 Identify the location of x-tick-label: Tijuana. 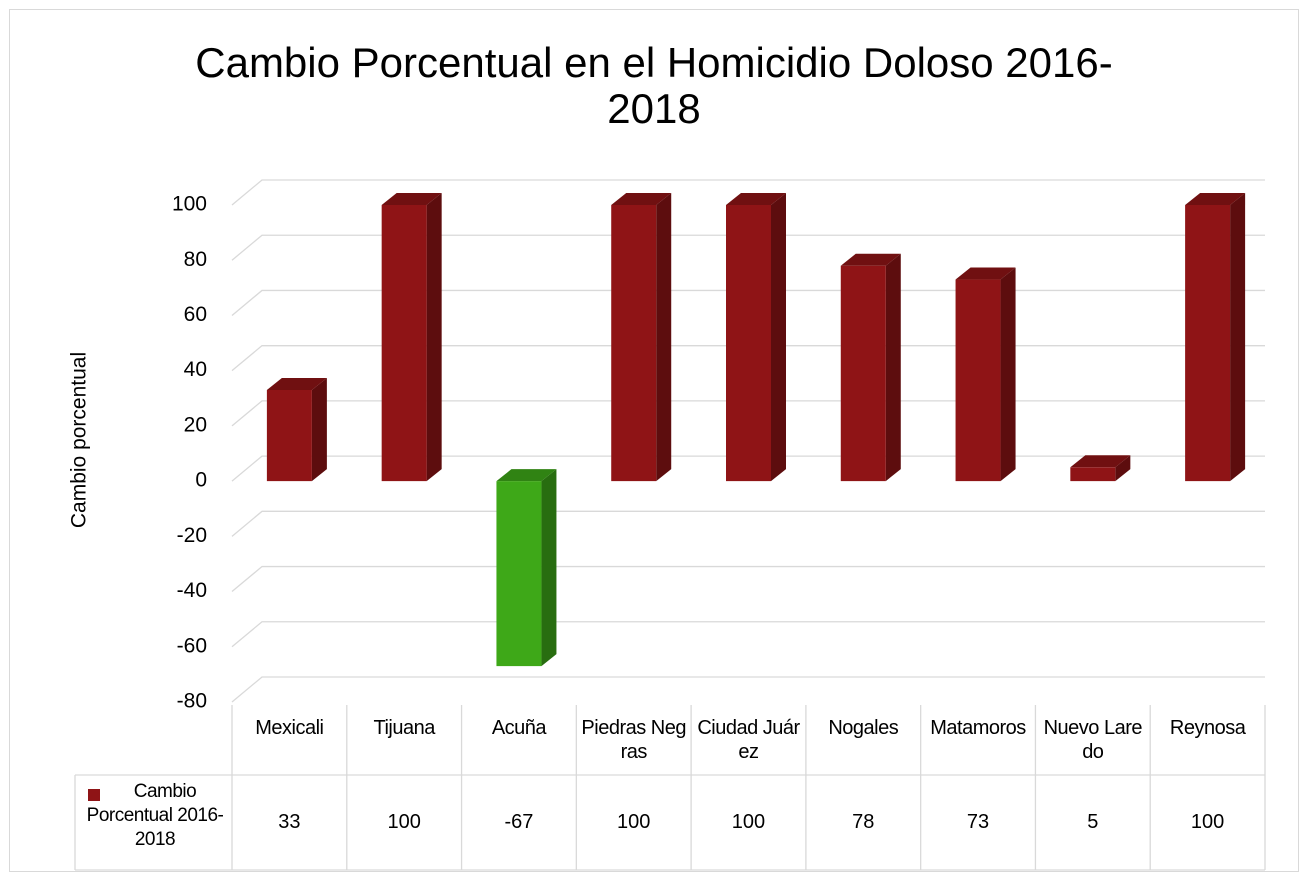
(404, 728).